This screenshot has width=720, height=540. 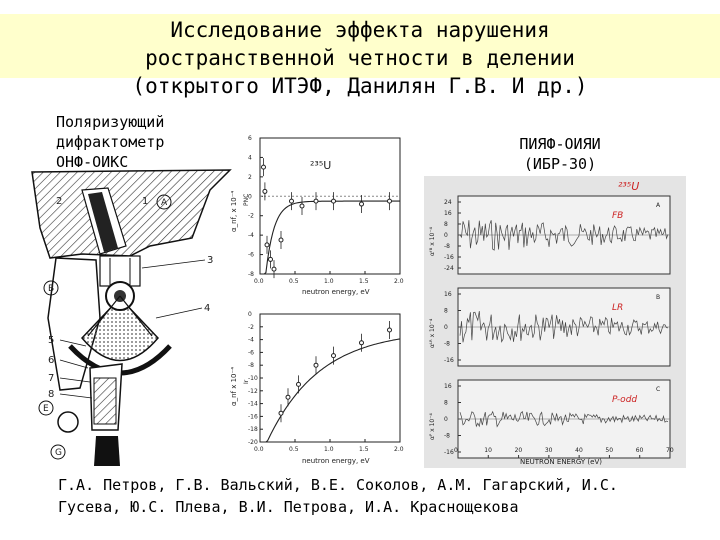 I want to click on caption-line: дифрактометр, so click(x=110, y=142).